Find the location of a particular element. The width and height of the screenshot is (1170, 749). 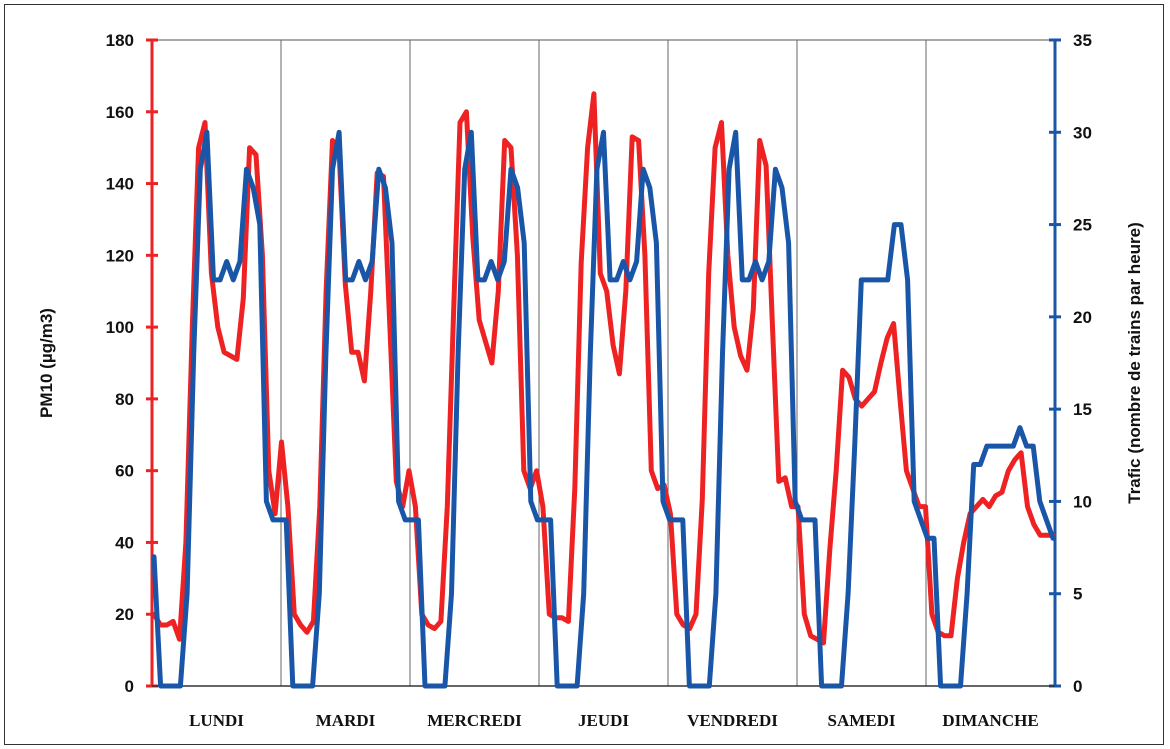

left-tick-label: 160 is located at coordinates (120, 112).